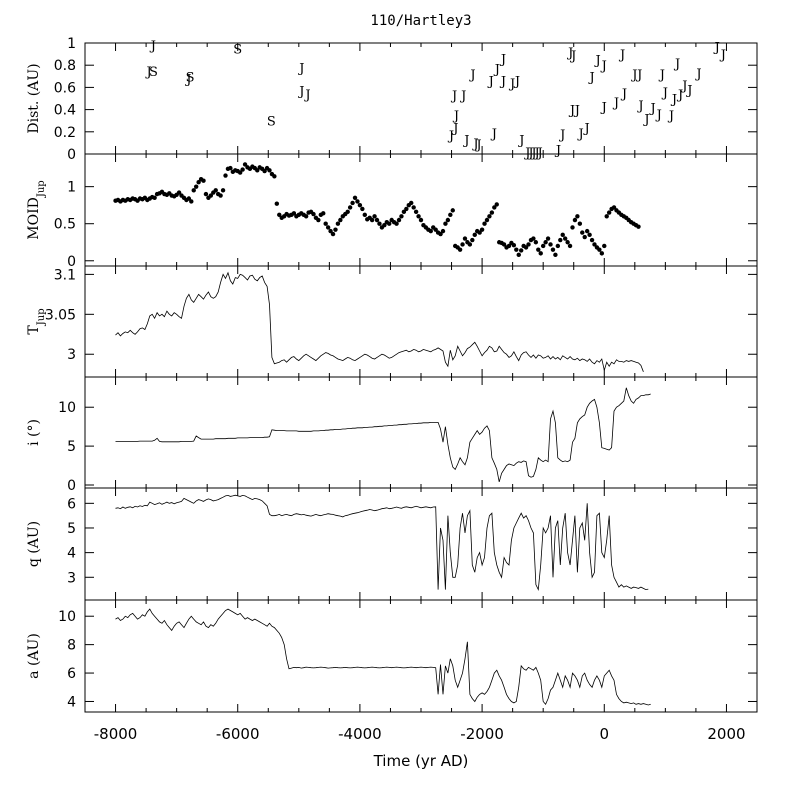 This screenshot has height=801, width=797. What do you see at coordinates (604, 734) in the screenshot?
I see `x-tick-label: 0` at bounding box center [604, 734].